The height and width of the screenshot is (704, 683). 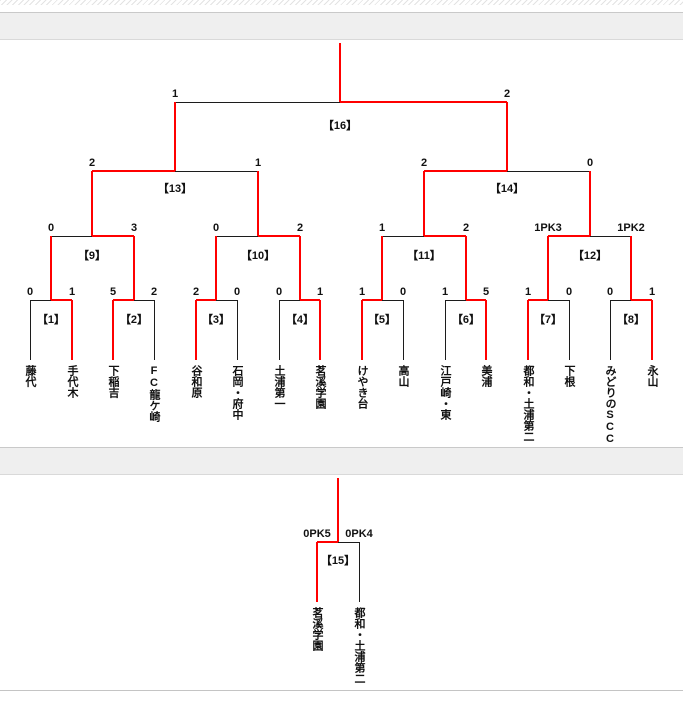 I want to click on match-number: 【2】, so click(x=134, y=320).